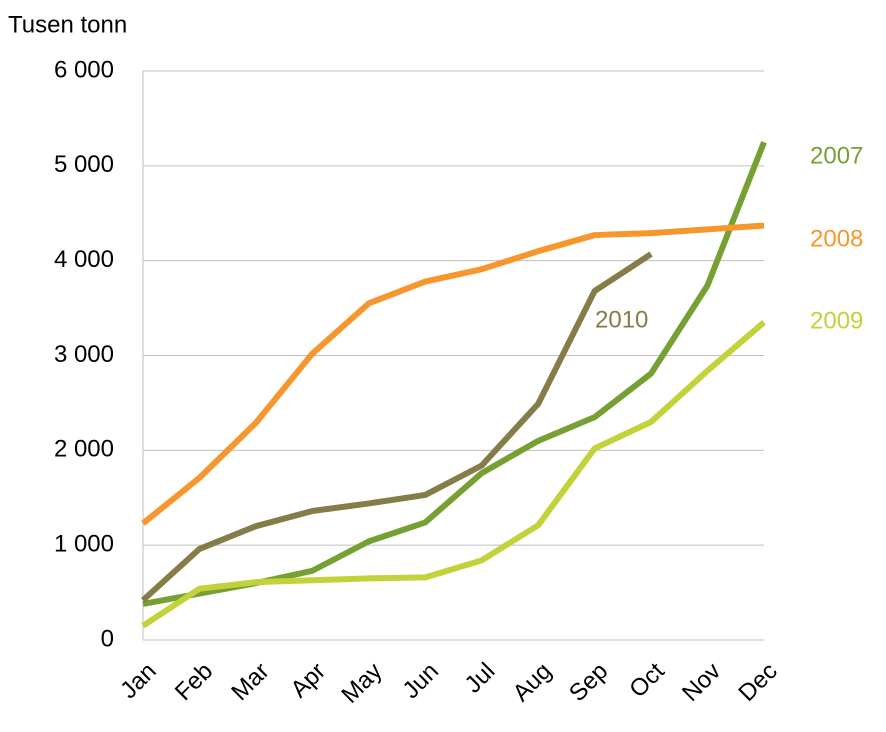 The height and width of the screenshot is (732, 886). Describe the element at coordinates (84, 449) in the screenshot. I see `y-tick-label: 2 000` at that location.